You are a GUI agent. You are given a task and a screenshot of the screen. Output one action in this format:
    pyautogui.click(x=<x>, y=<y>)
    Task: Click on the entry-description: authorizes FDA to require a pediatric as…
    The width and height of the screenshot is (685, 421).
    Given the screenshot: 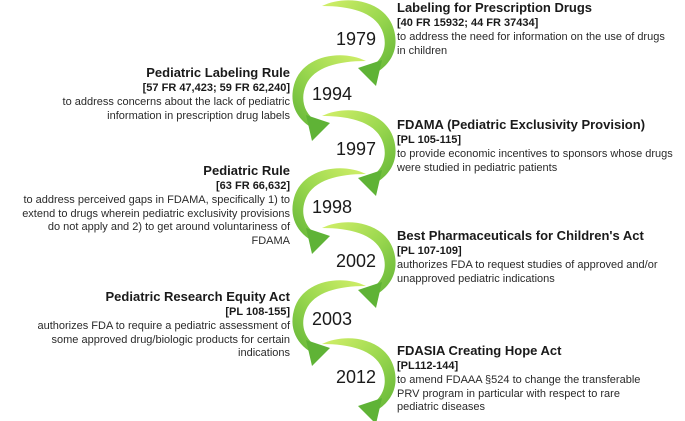 What is the action you would take?
    pyautogui.click(x=163, y=339)
    